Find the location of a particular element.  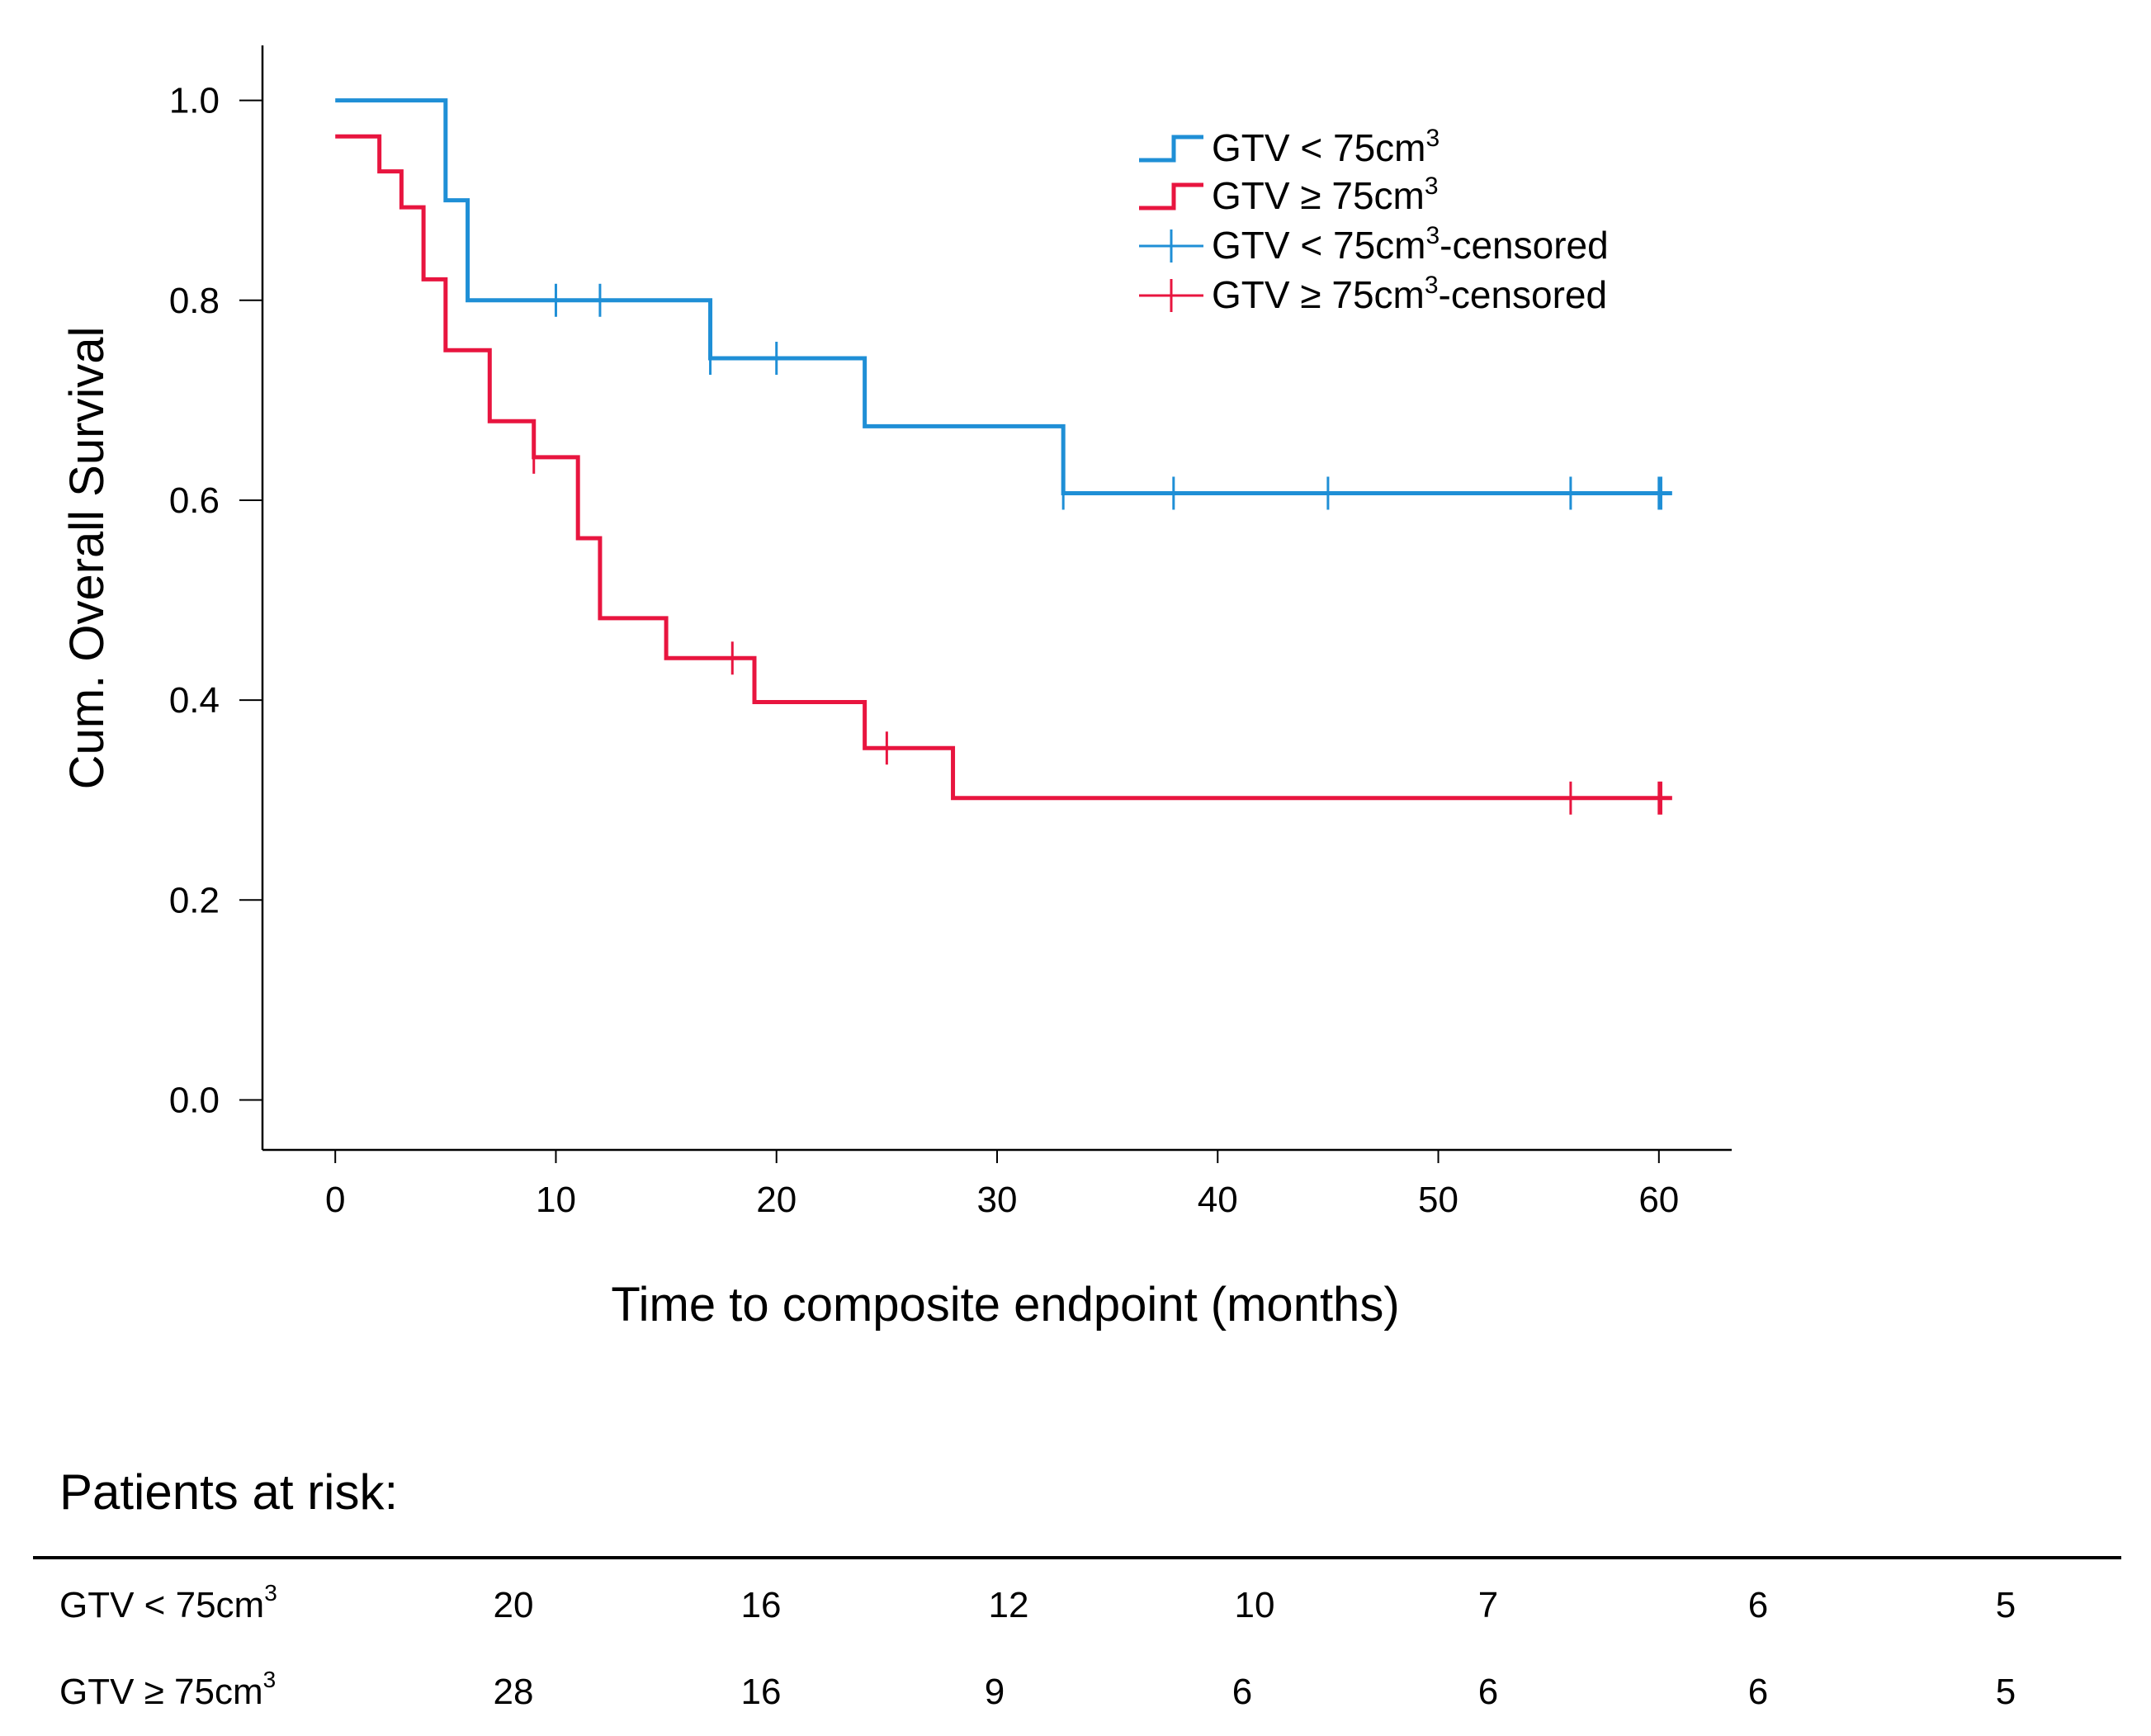

risk-cell: 7 is located at coordinates (1488, 1605).